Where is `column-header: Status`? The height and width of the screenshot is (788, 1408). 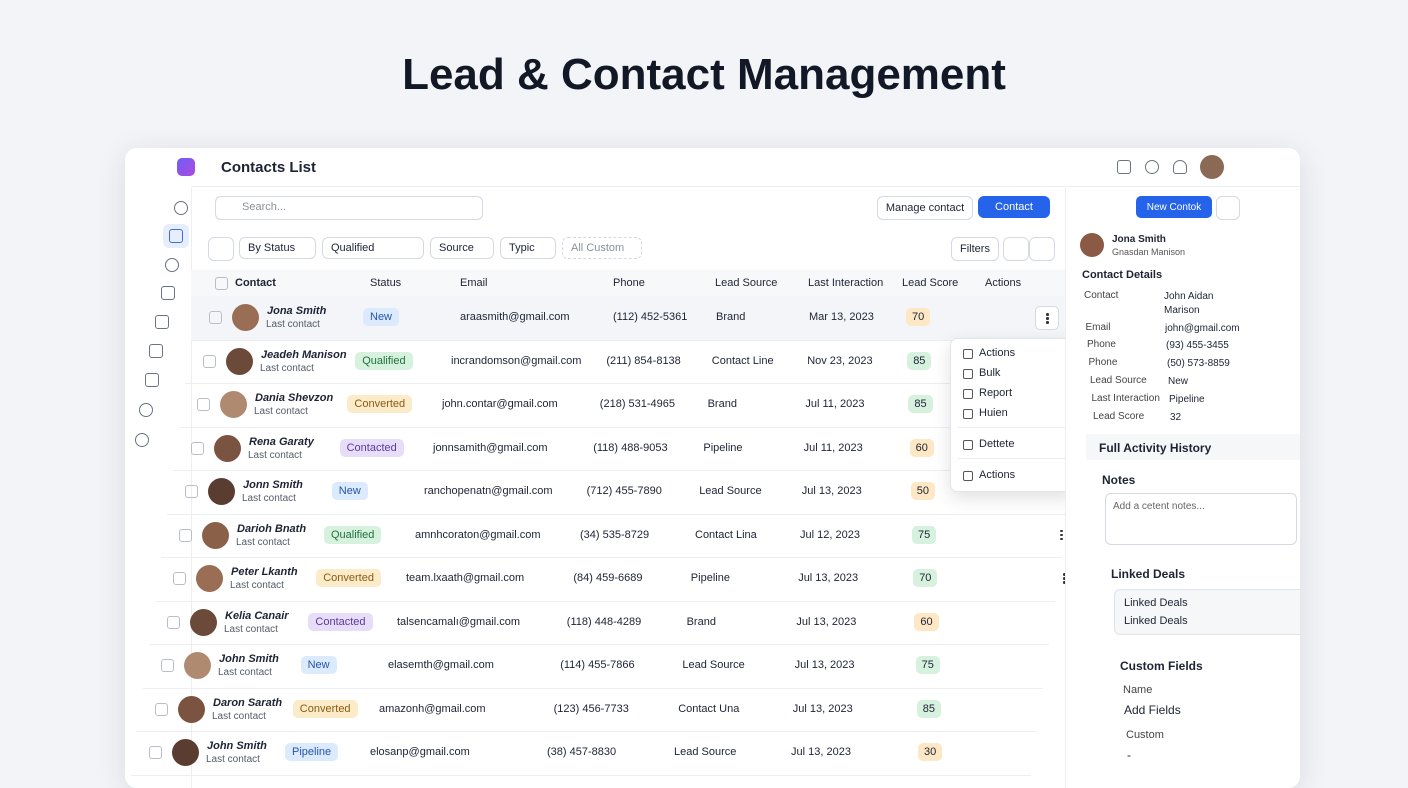
column-header: Status is located at coordinates (386, 283).